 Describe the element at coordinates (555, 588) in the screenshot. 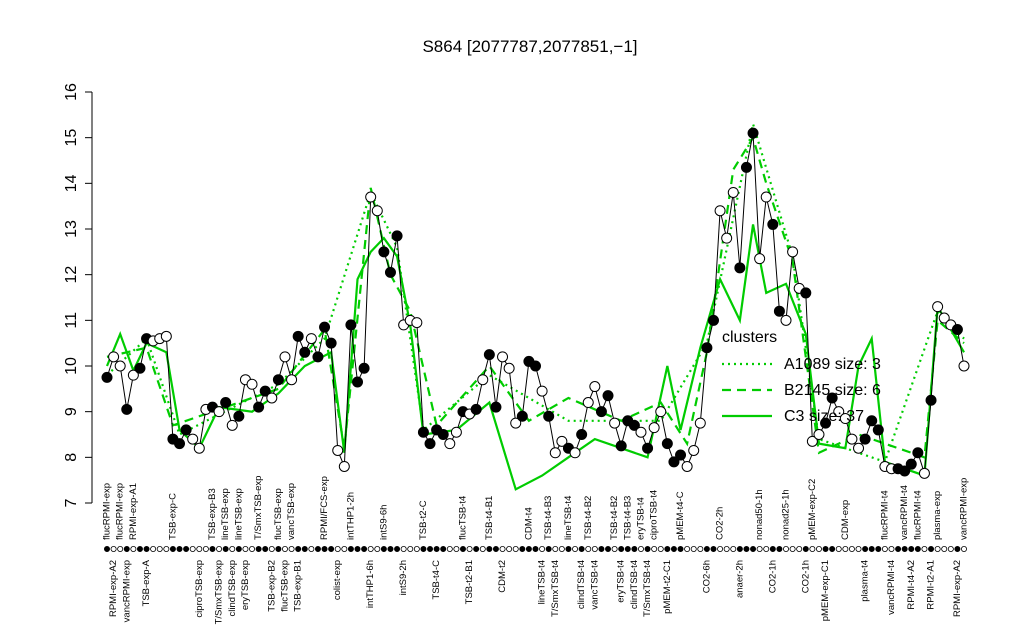

I see `x-tick-label: T/SmxTSB-t4` at that location.